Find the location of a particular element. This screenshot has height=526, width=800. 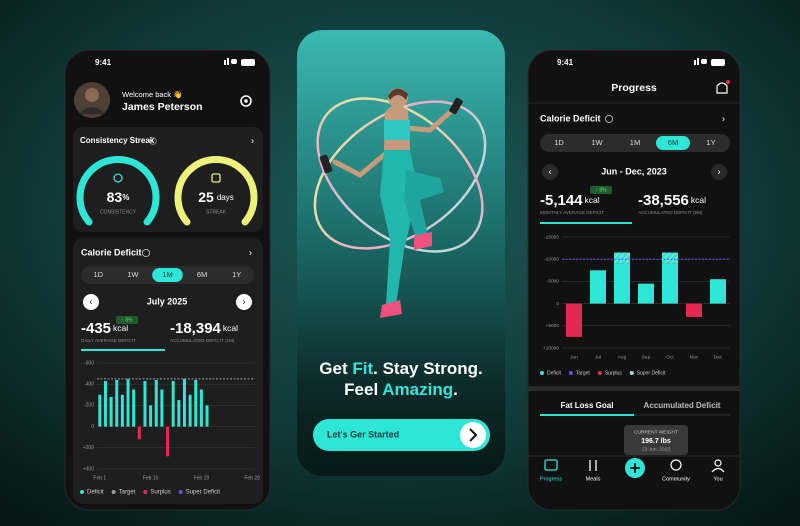

stat-value: -38,556 kcal is located at coordinates (672, 200).